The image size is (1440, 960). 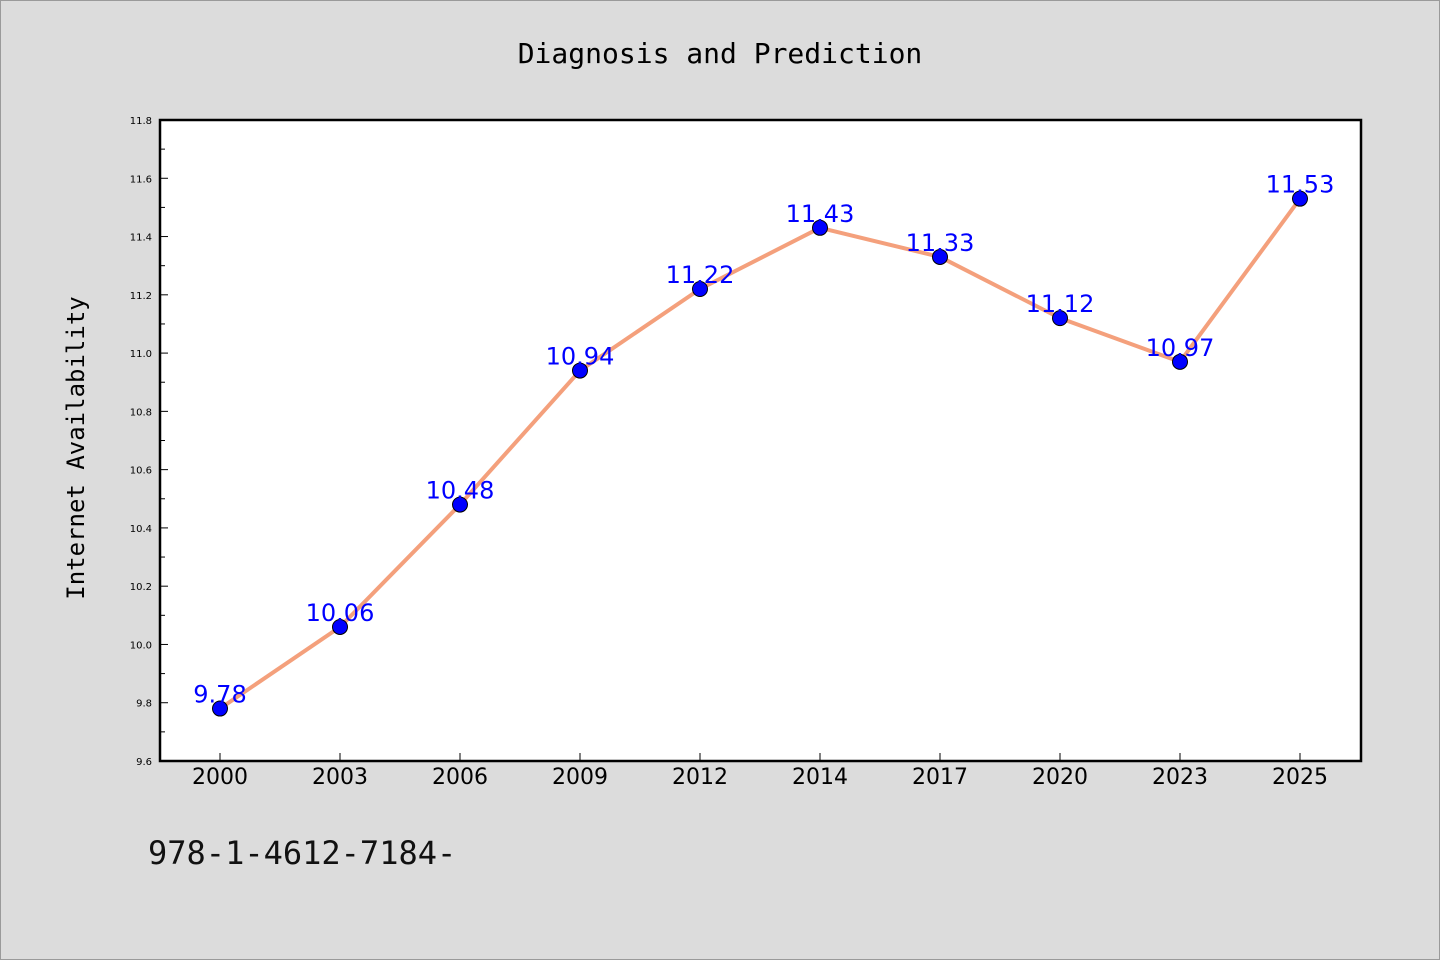 I want to click on x-tick-label: 2023, so click(x=1180, y=777).